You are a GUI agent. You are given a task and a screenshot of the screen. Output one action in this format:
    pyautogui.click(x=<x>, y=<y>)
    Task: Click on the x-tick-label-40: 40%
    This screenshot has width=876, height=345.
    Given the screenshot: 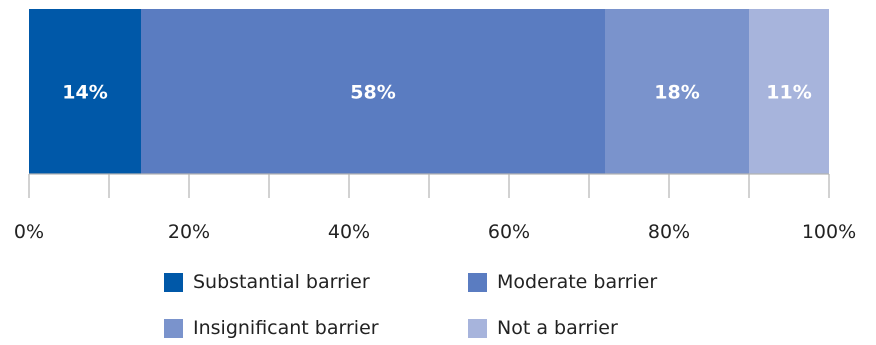 What is the action you would take?
    pyautogui.click(x=349, y=232)
    